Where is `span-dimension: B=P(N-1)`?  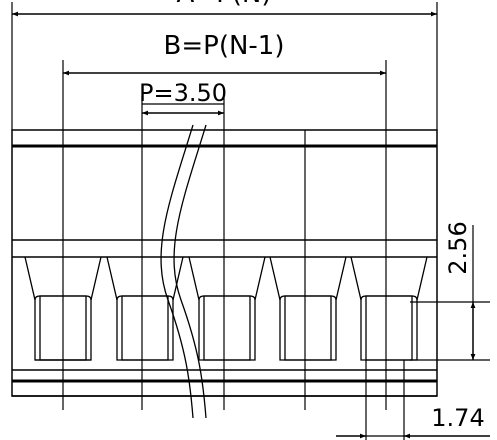
span-dimension: B=P(N-1) is located at coordinates (224, 53).